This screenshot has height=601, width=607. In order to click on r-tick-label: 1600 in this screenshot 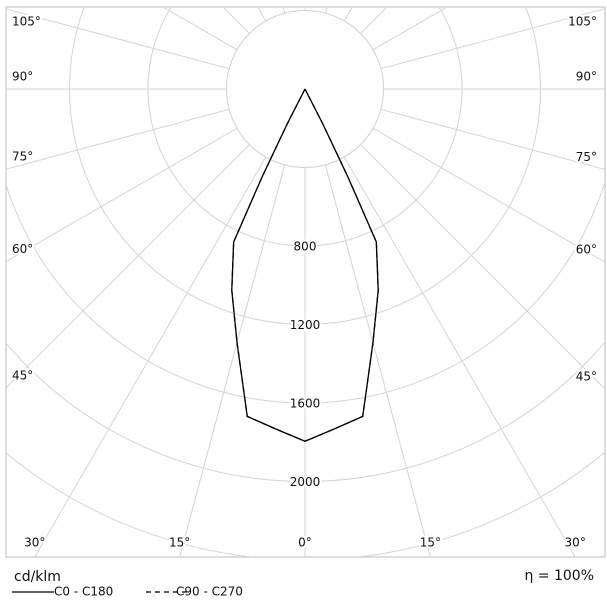, I will do `click(305, 404)`.